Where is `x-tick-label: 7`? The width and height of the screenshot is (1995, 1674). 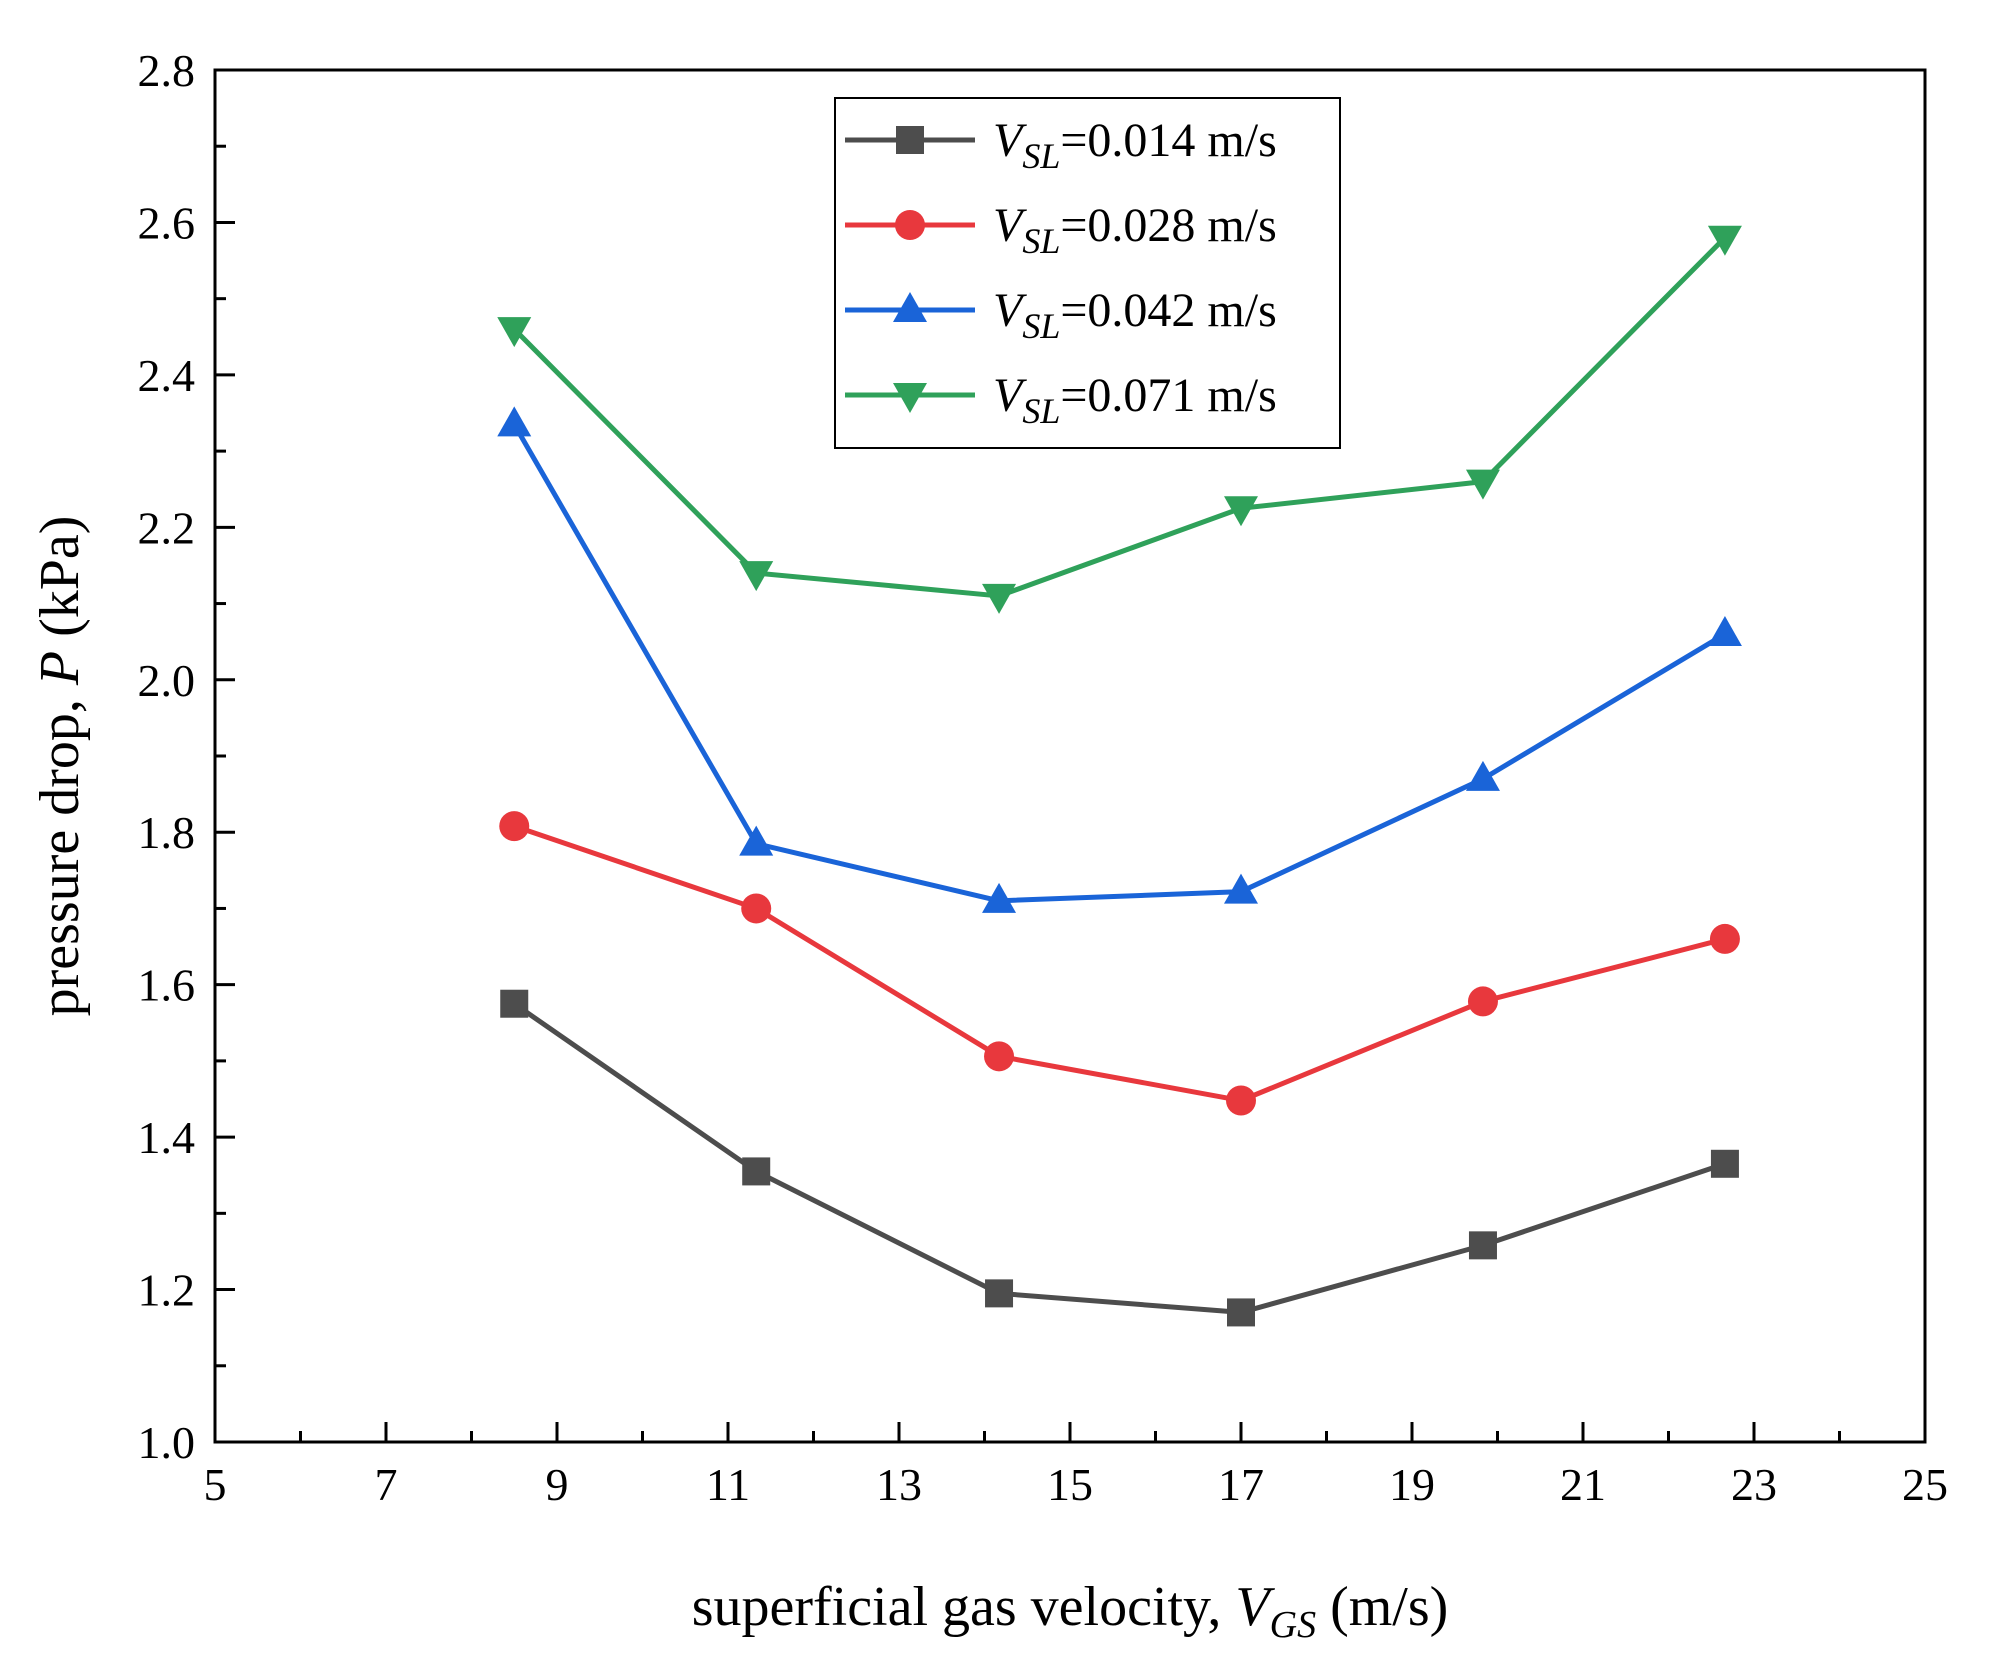
x-tick-label: 7 is located at coordinates (386, 1484).